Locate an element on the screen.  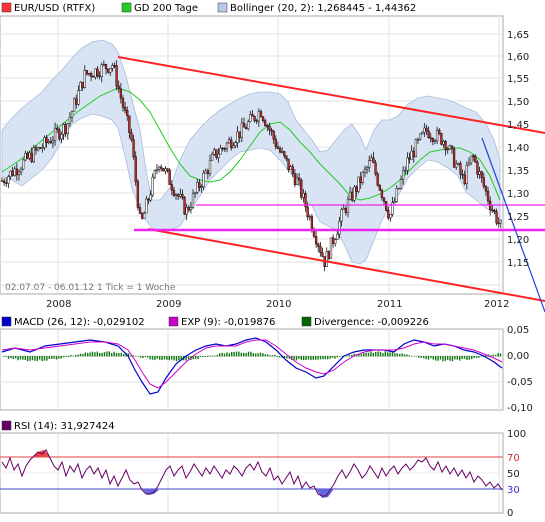
x-tick-year: 2010 is located at coordinates (278, 304).